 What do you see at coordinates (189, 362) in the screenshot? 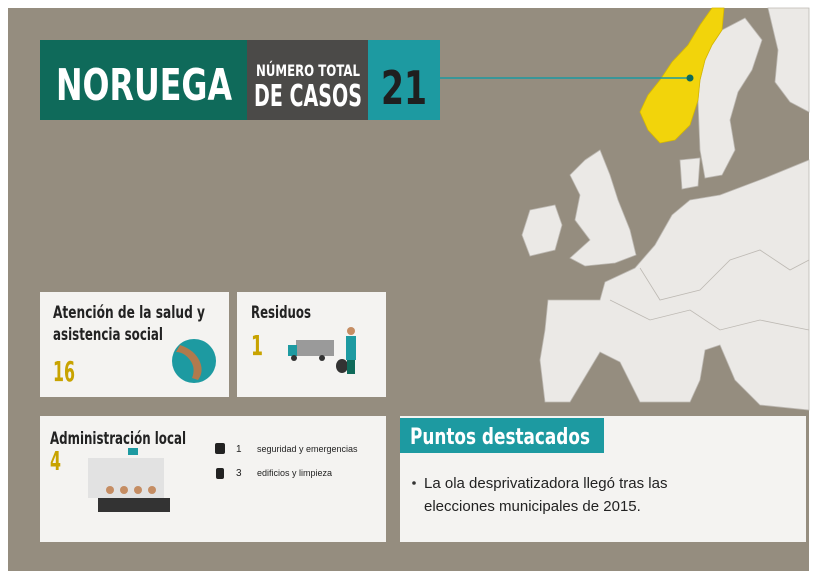
I see `health-icon-hand` at bounding box center [189, 362].